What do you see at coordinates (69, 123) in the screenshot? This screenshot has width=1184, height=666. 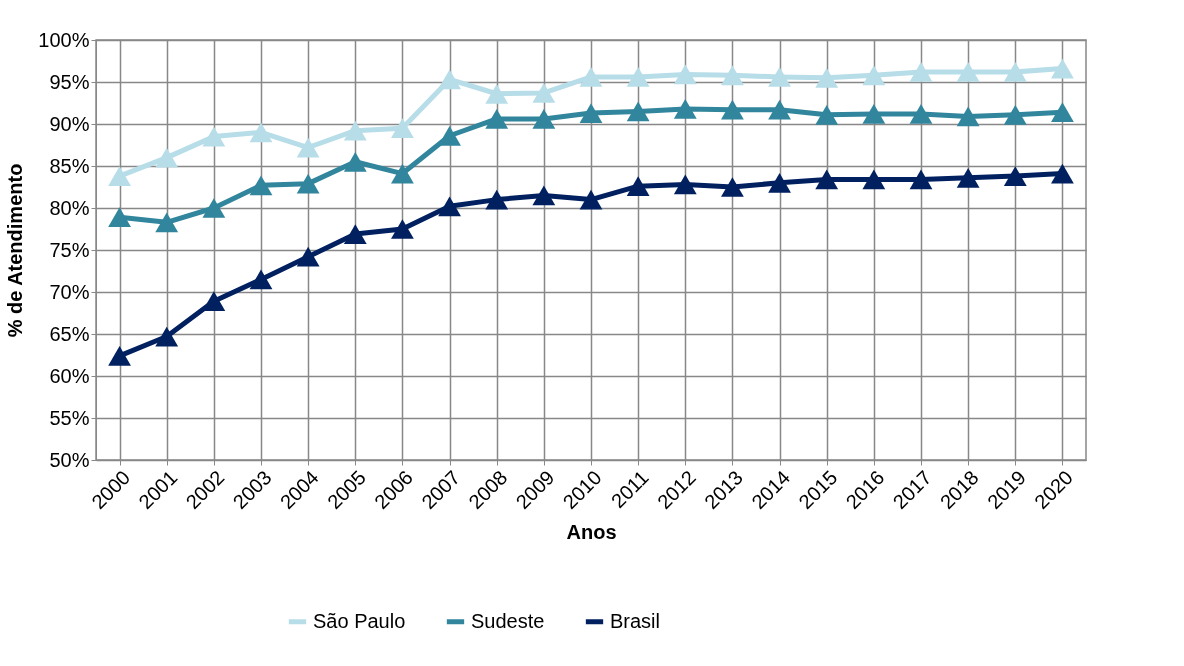 I see `y-tick-label: 90%` at bounding box center [69, 123].